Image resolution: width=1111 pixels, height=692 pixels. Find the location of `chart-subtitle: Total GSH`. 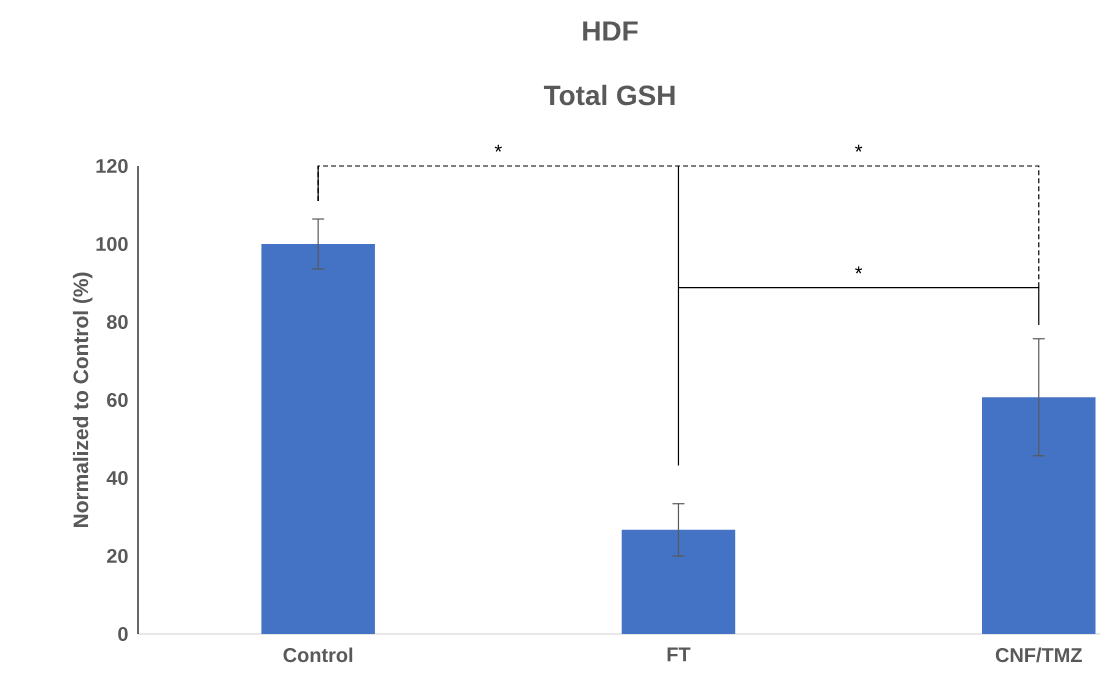

chart-subtitle: Total GSH is located at coordinates (609, 95).